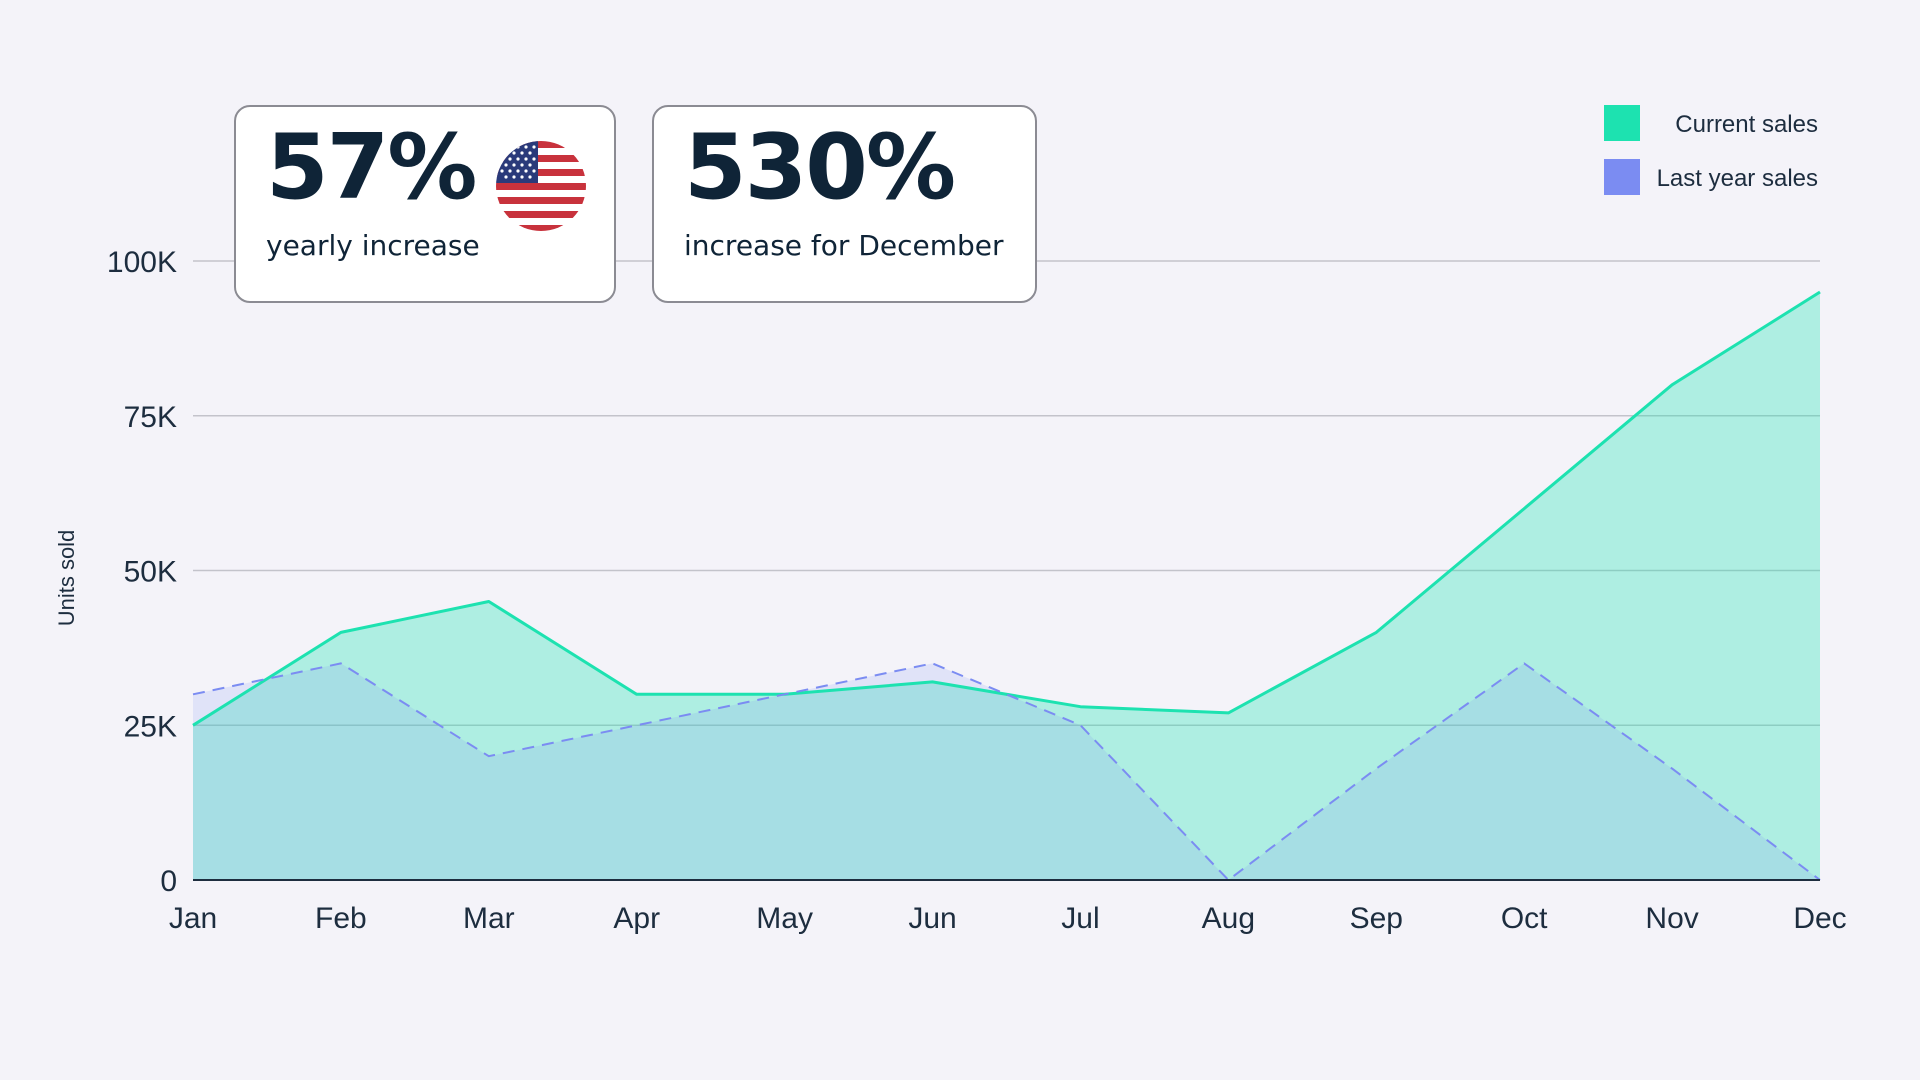 Image resolution: width=1920 pixels, height=1080 pixels. Describe the element at coordinates (1228, 918) in the screenshot. I see `x-tick-label: Aug` at that location.